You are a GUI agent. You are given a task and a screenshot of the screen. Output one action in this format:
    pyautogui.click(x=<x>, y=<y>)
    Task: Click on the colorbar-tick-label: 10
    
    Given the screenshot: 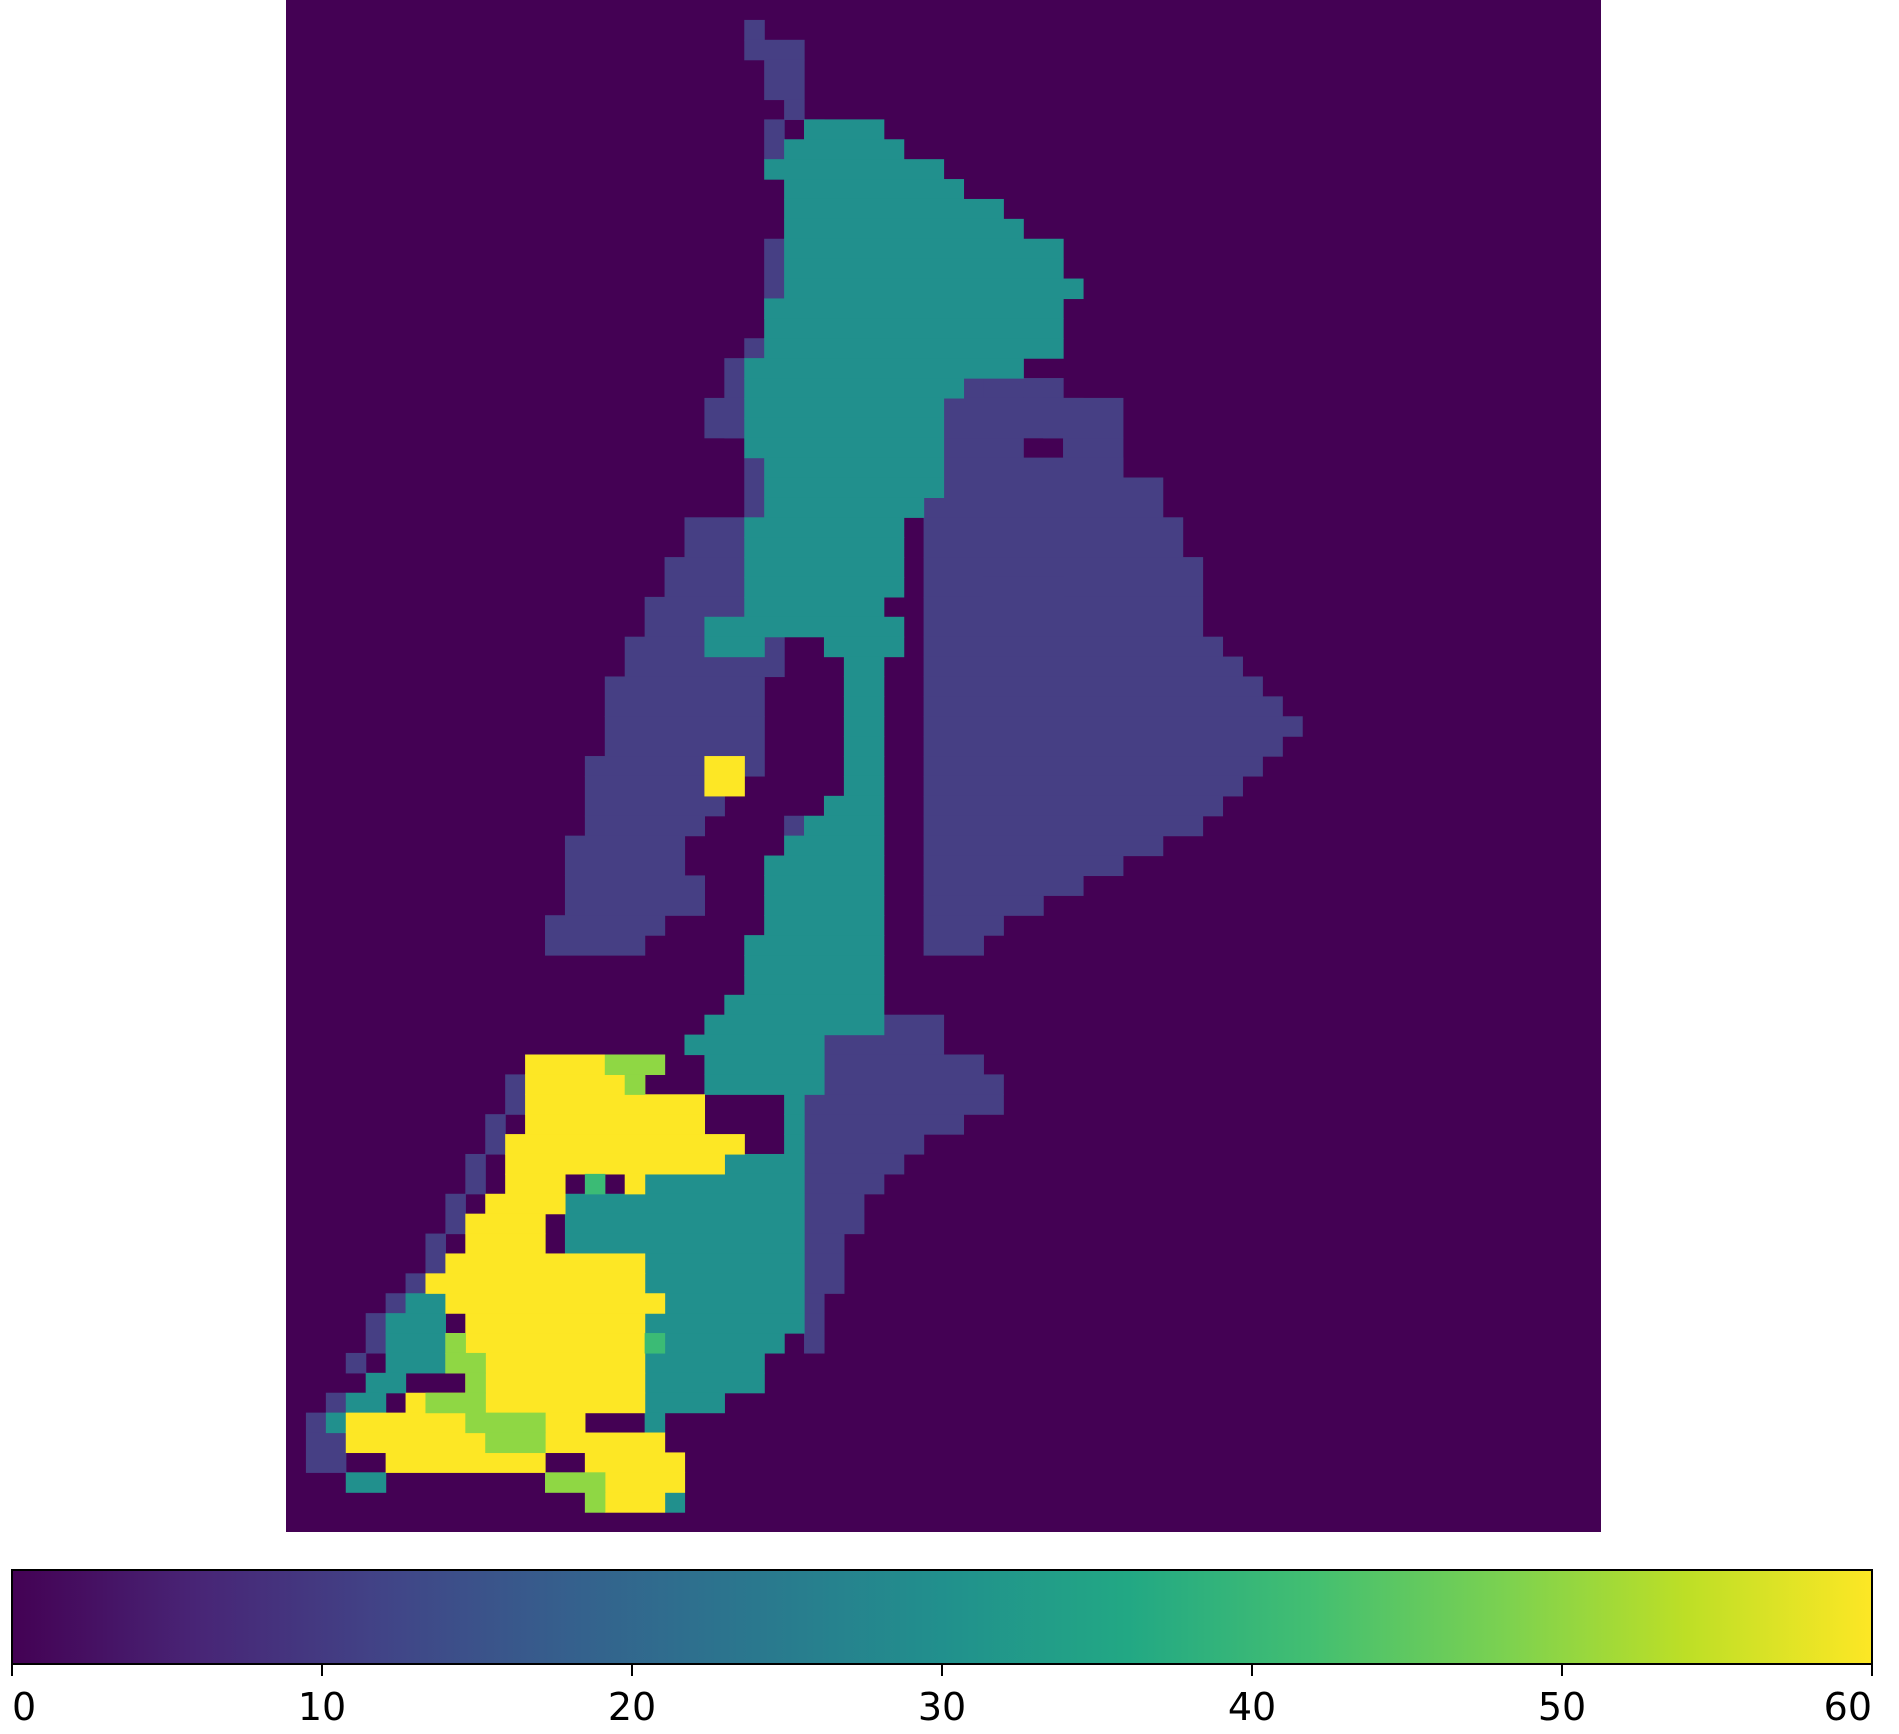 What is the action you would take?
    pyautogui.click(x=322, y=1707)
    